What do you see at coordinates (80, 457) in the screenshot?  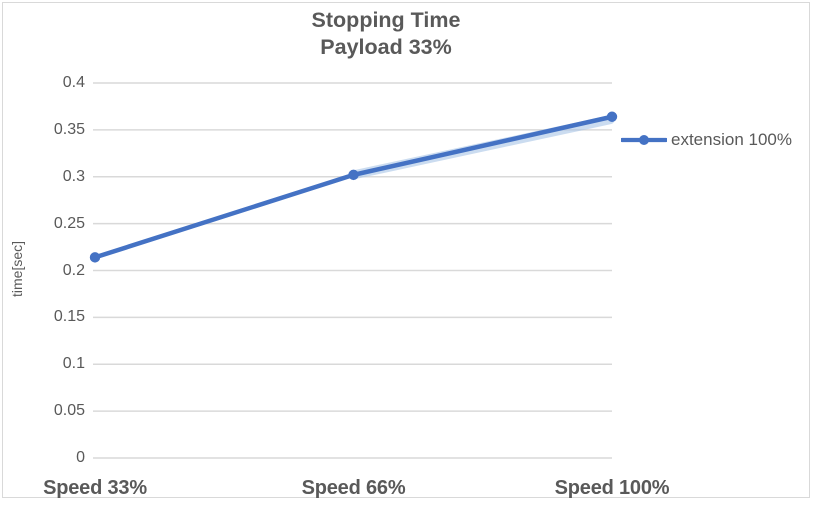 I see `y-tick-label: 0` at bounding box center [80, 457].